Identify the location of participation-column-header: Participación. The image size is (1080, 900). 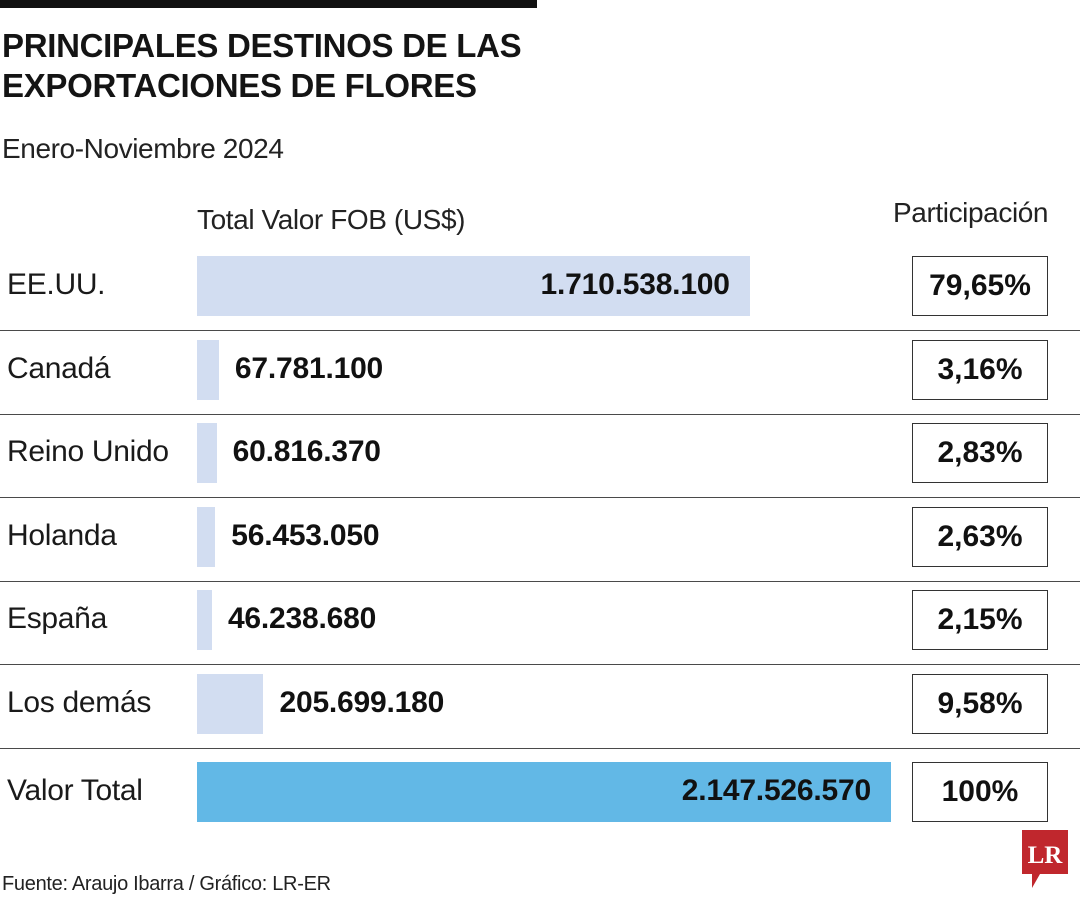
(971, 212).